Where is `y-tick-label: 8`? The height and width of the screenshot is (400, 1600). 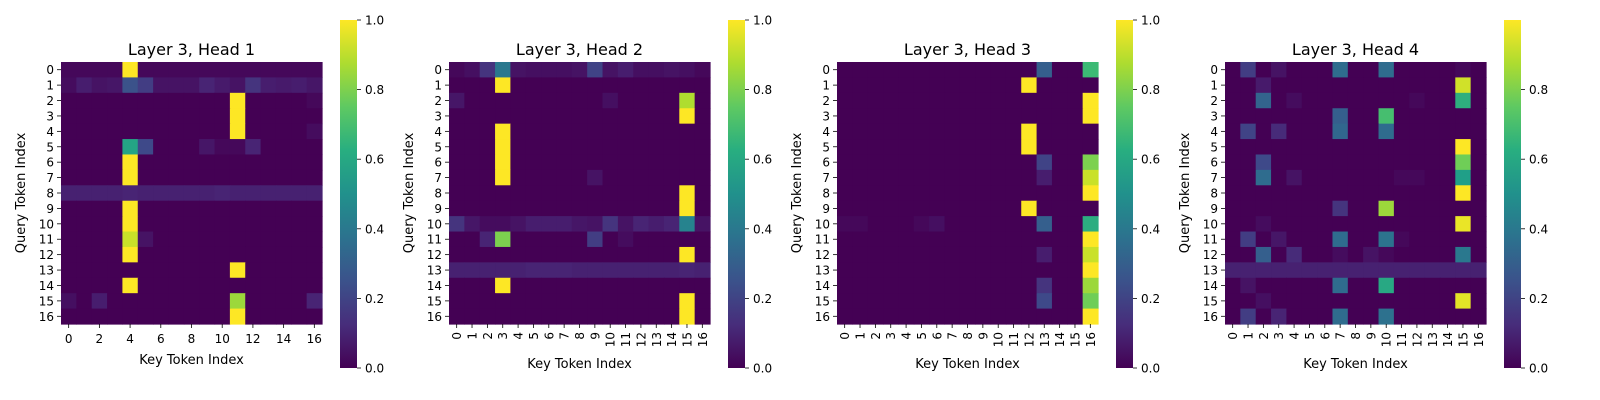 y-tick-label: 8 is located at coordinates (826, 194).